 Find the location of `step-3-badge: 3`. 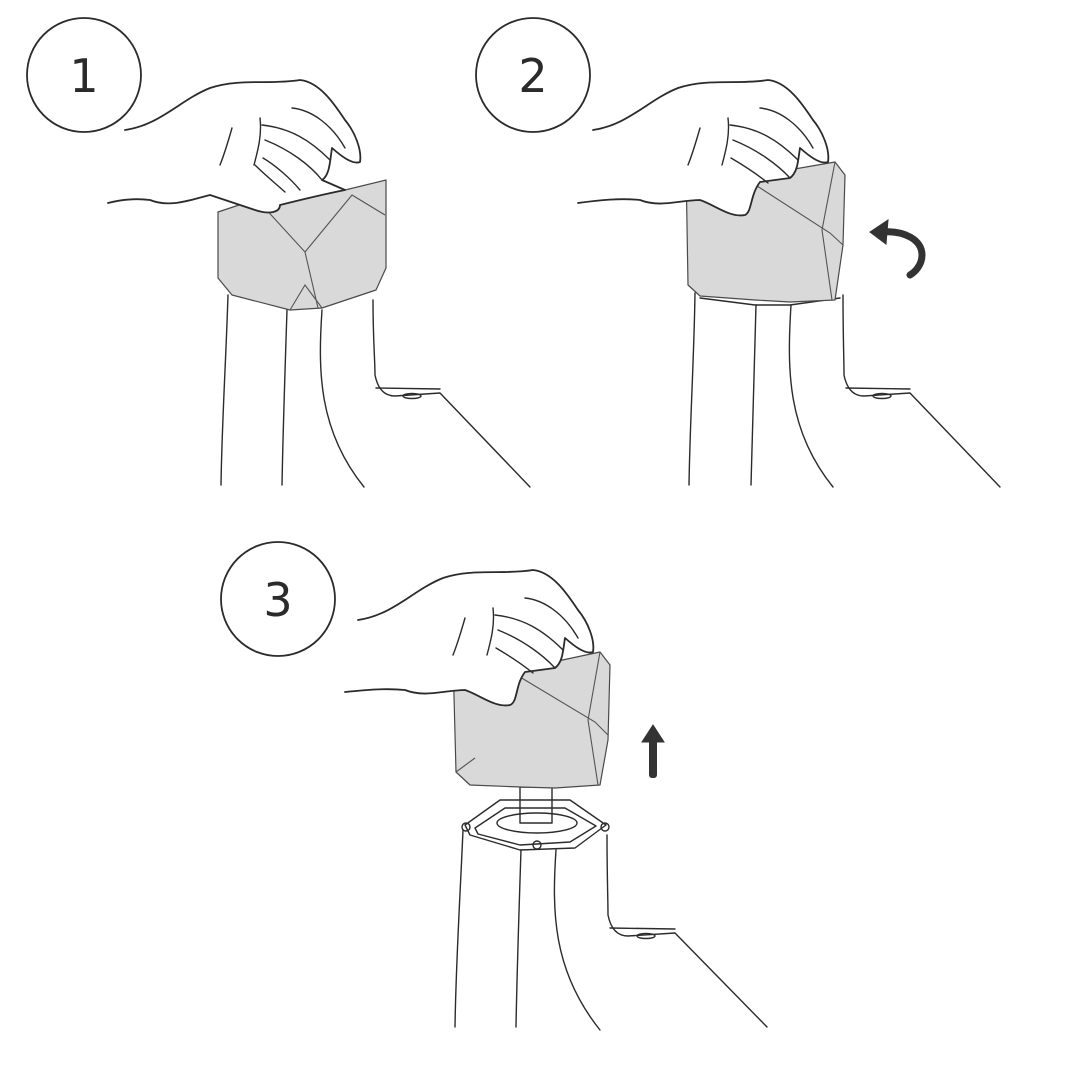

step-3-badge: 3 is located at coordinates (278, 599).